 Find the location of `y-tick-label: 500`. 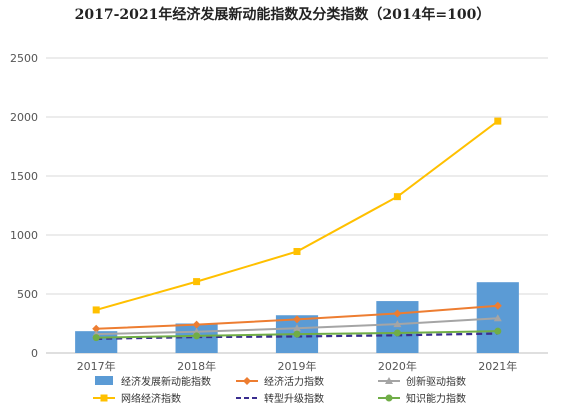

y-tick-label: 500 is located at coordinates (27, 294).